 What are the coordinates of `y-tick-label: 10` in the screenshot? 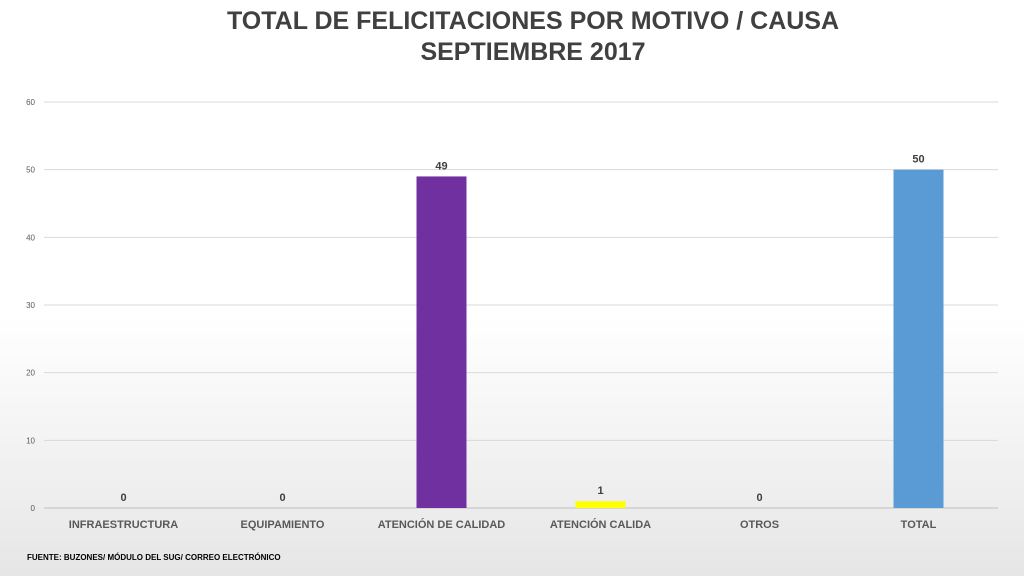 It's located at (30, 440).